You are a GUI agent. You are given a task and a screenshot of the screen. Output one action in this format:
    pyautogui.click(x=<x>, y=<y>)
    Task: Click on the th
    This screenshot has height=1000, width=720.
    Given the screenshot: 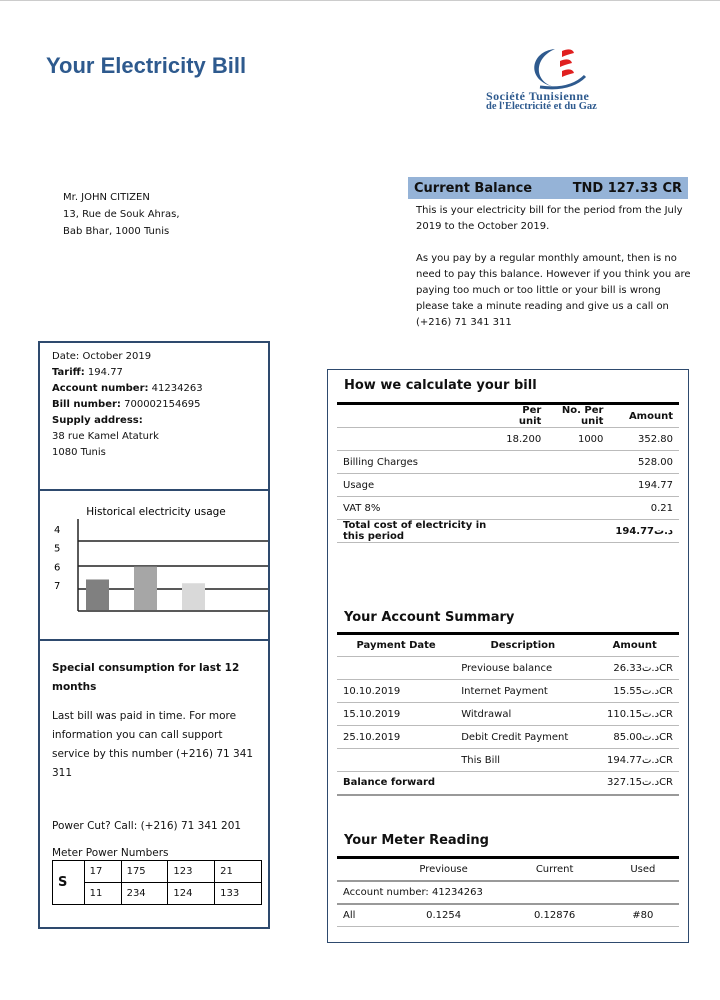 What is the action you would take?
    pyautogui.click(x=416, y=415)
    